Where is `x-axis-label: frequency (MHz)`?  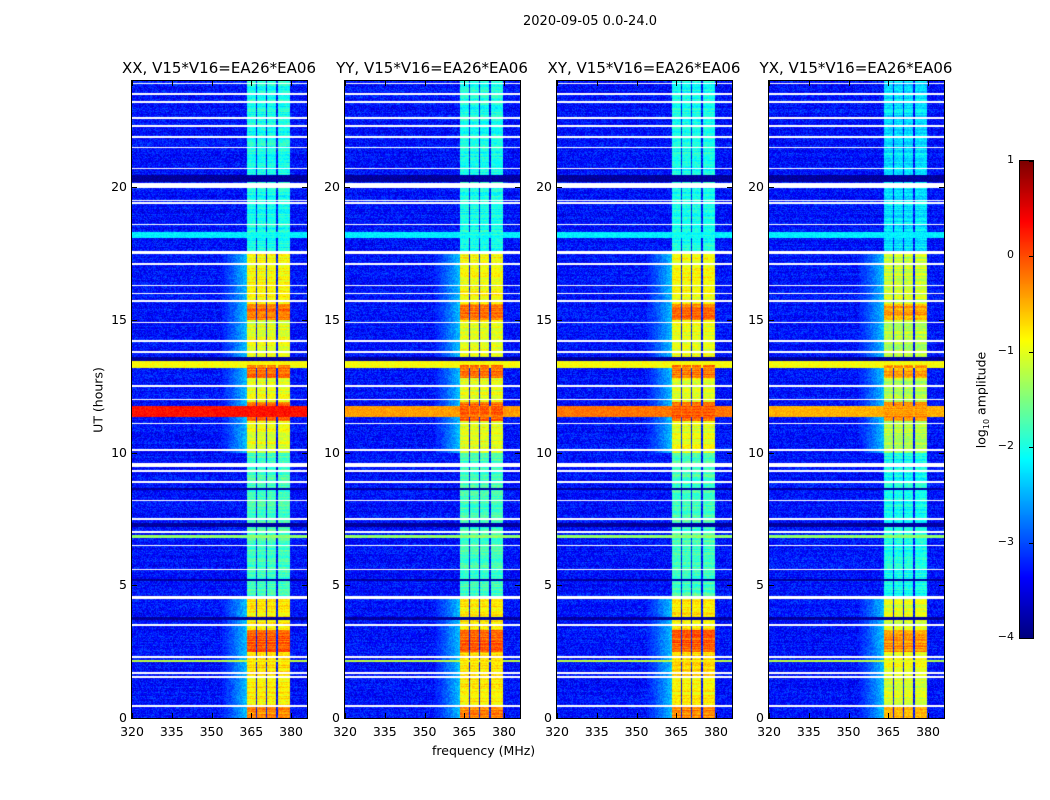
x-axis-label: frequency (MHz) is located at coordinates (484, 750).